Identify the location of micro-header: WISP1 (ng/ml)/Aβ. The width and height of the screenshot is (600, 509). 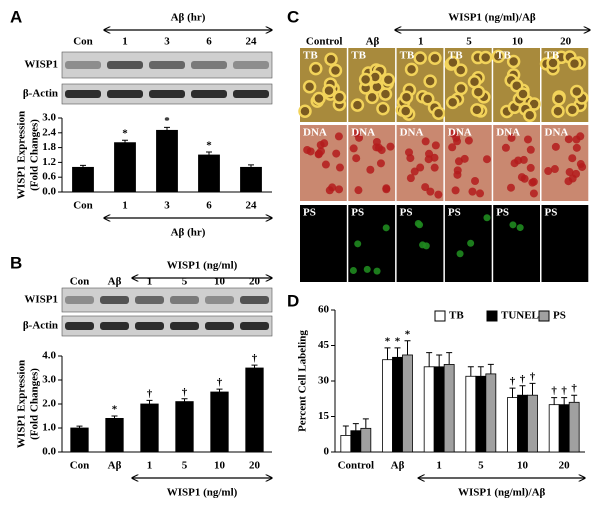
(492, 18).